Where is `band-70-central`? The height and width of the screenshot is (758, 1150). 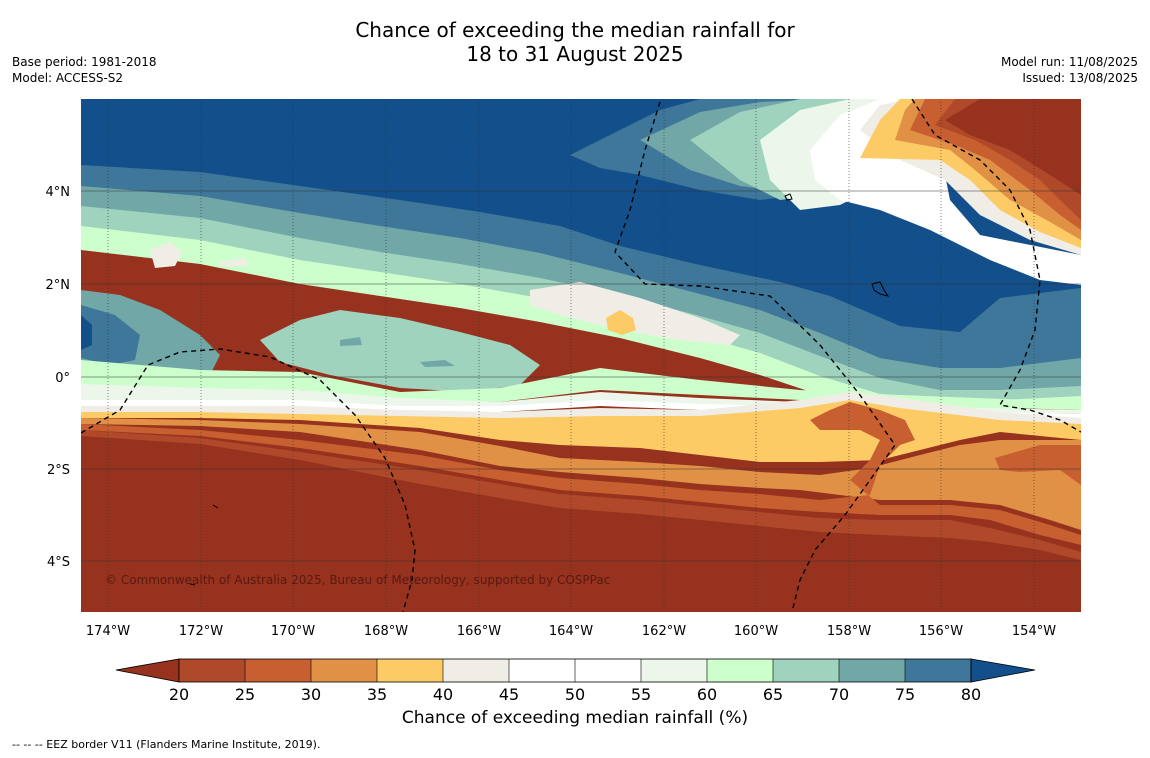
band-70-central is located at coordinates (397, 352).